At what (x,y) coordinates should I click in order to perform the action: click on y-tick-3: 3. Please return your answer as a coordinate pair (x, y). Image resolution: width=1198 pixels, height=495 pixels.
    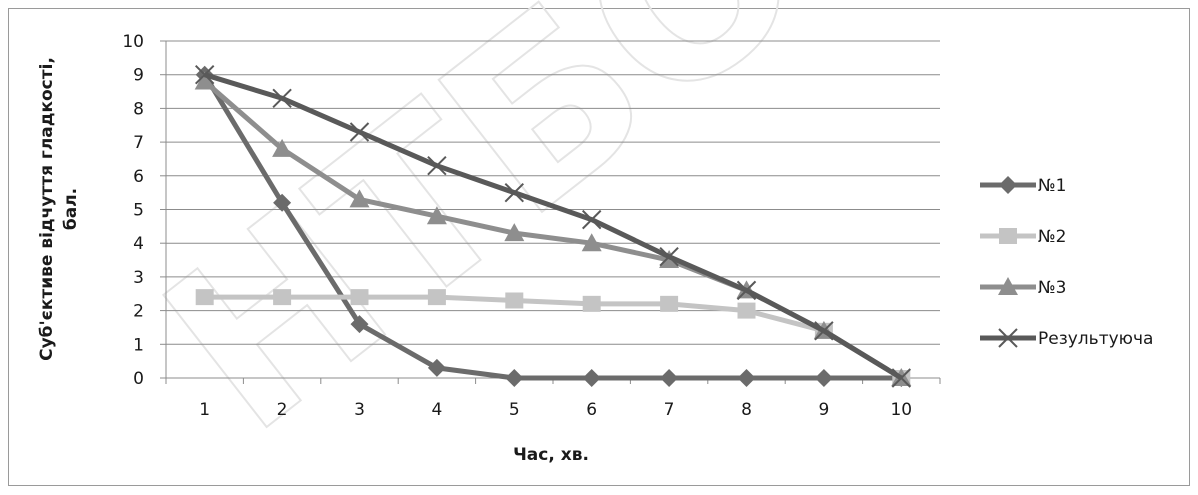
    Looking at the image, I should click on (138, 278).